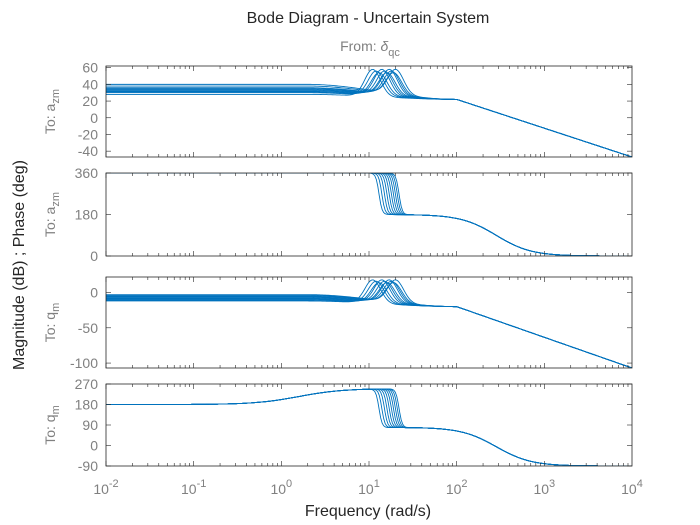 The image size is (700, 525). I want to click on chart-title: Bode Diagram - Uncertain System, so click(368, 18).